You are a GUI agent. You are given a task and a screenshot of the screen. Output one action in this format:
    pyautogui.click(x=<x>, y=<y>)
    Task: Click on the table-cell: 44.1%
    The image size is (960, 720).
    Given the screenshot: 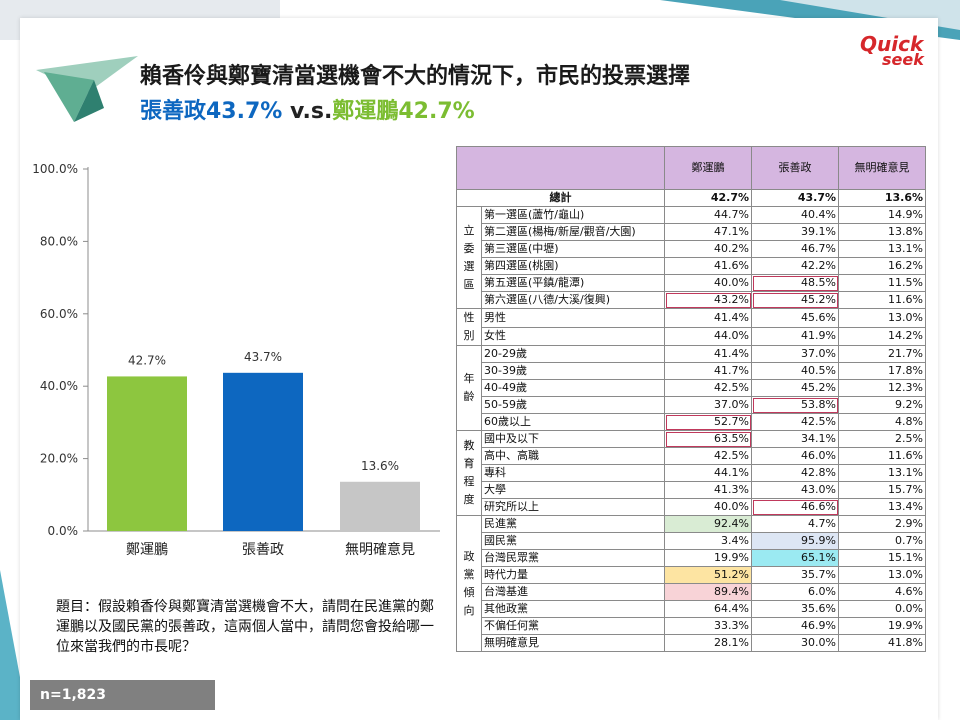 What is the action you would take?
    pyautogui.click(x=708, y=473)
    